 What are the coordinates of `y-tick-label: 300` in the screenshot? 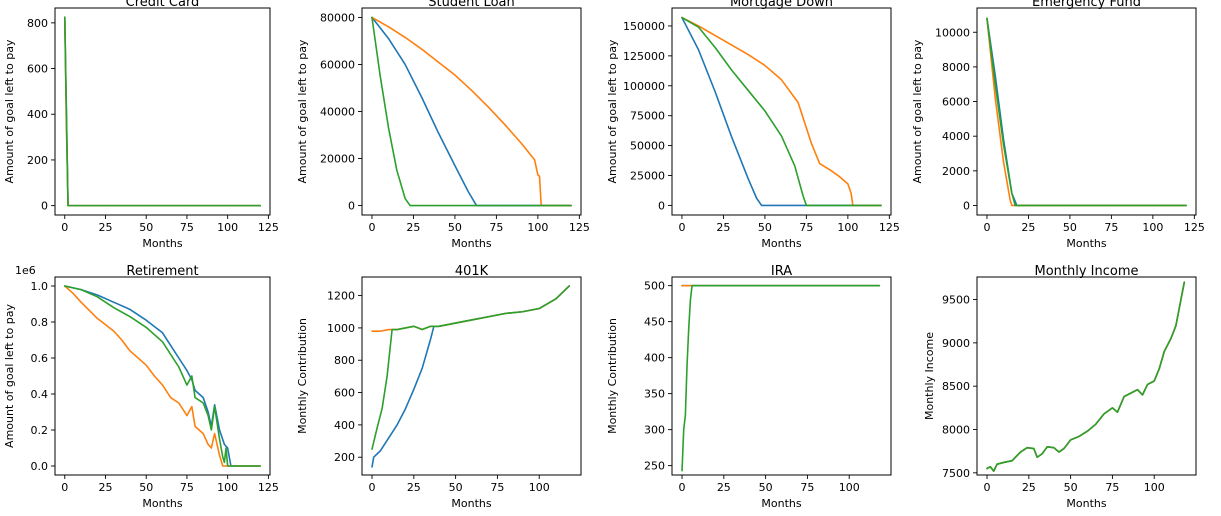 It's located at (654, 430).